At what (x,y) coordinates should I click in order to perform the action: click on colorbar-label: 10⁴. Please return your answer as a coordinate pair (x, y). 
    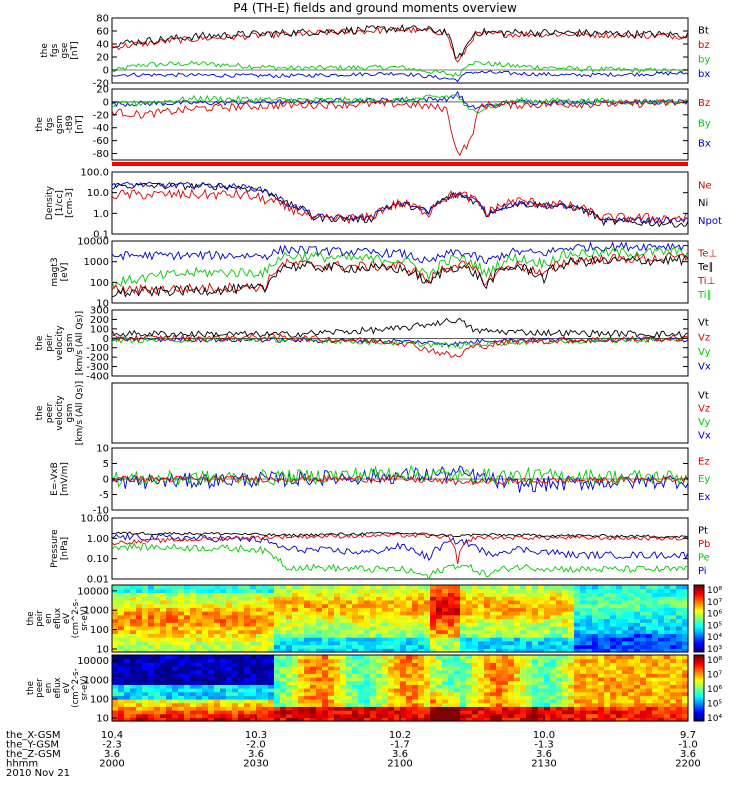
    Looking at the image, I should click on (714, 638).